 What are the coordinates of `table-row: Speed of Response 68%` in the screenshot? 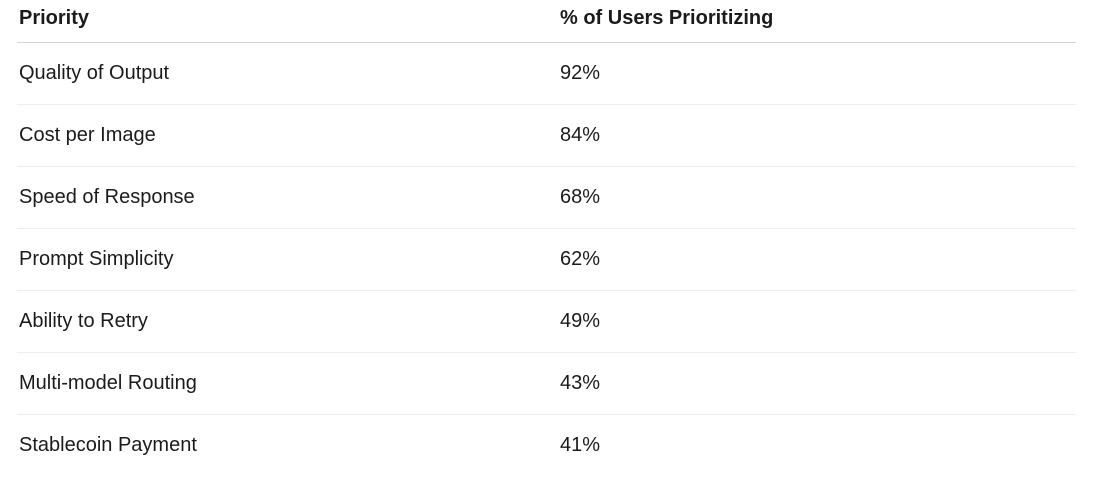 It's located at (546, 197).